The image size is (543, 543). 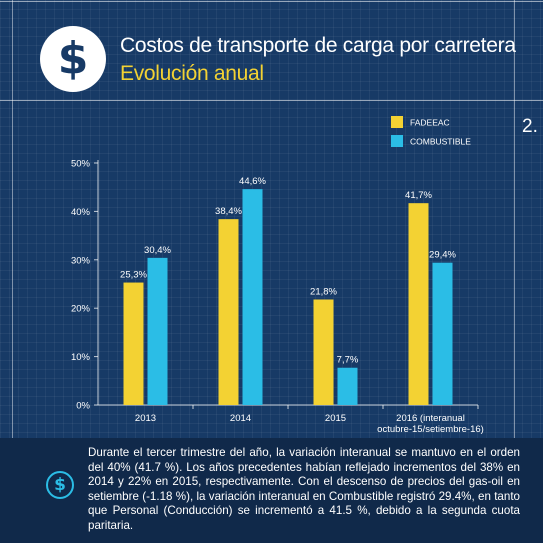 I want to click on legend-label-combustible: COMBUSTIBLE, so click(x=440, y=142).